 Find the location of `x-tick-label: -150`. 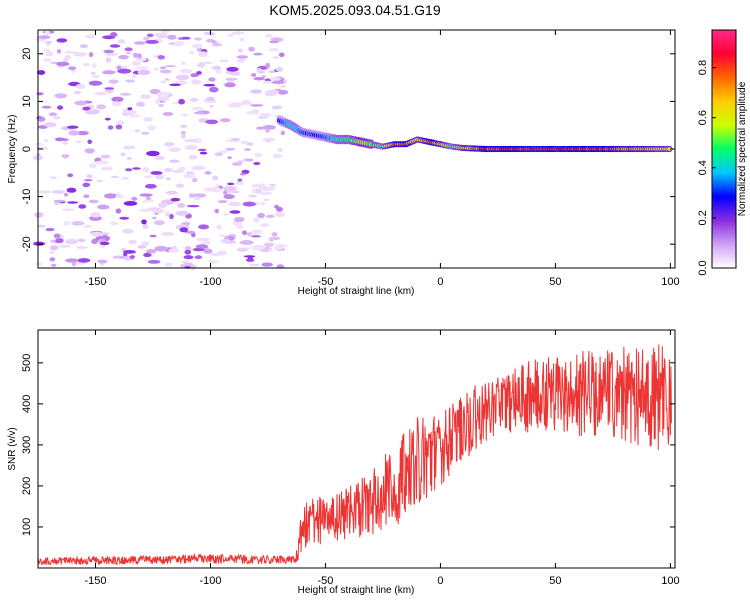

x-tick-label: -150 is located at coordinates (95, 581).